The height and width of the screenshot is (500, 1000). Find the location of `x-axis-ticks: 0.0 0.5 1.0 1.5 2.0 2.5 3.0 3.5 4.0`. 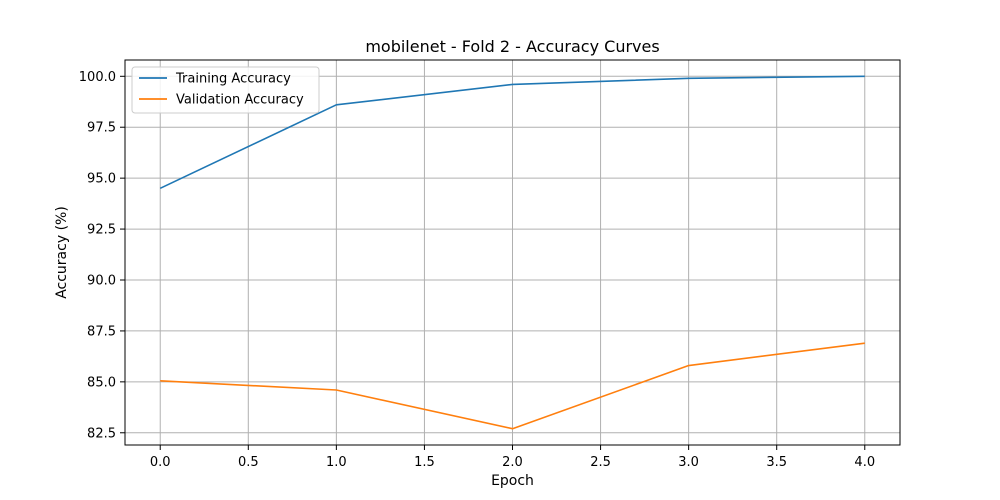

x-axis-ticks: 0.0 0.5 1.0 1.5 2.0 2.5 3.0 3.5 4.0 is located at coordinates (512, 457).